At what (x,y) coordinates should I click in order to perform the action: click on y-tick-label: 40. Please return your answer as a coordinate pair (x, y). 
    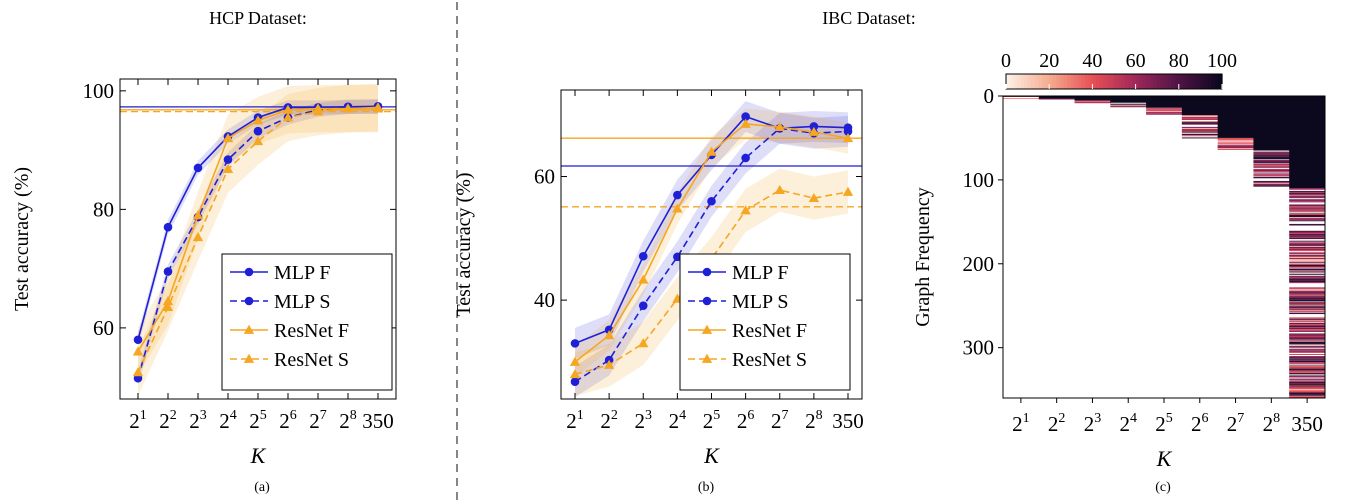
    Looking at the image, I should click on (544, 300).